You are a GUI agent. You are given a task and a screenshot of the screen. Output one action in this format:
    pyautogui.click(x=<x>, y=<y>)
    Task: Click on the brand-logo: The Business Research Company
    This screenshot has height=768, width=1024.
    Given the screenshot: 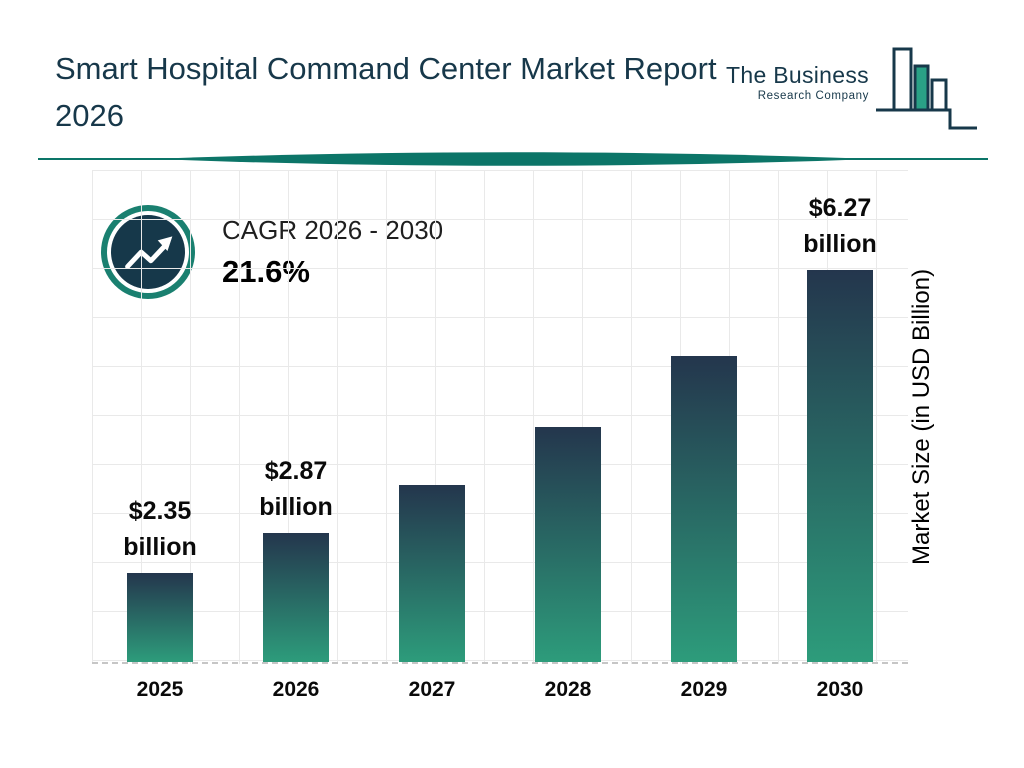 What is the action you would take?
    pyautogui.click(x=852, y=88)
    